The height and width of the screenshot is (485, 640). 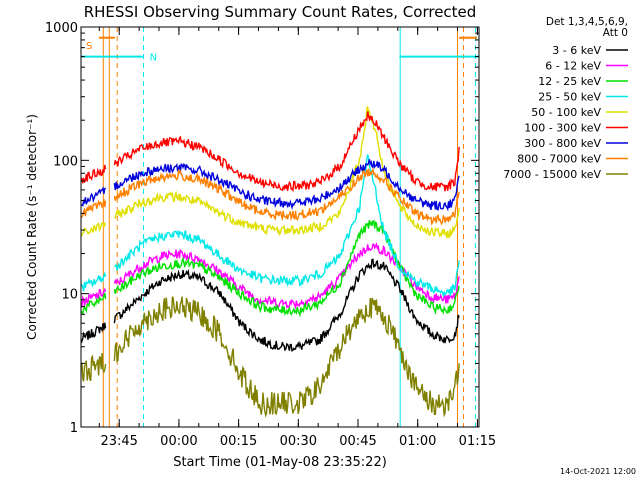 I want to click on legend-entry-label: 12 - 25 keV, so click(x=569, y=81).